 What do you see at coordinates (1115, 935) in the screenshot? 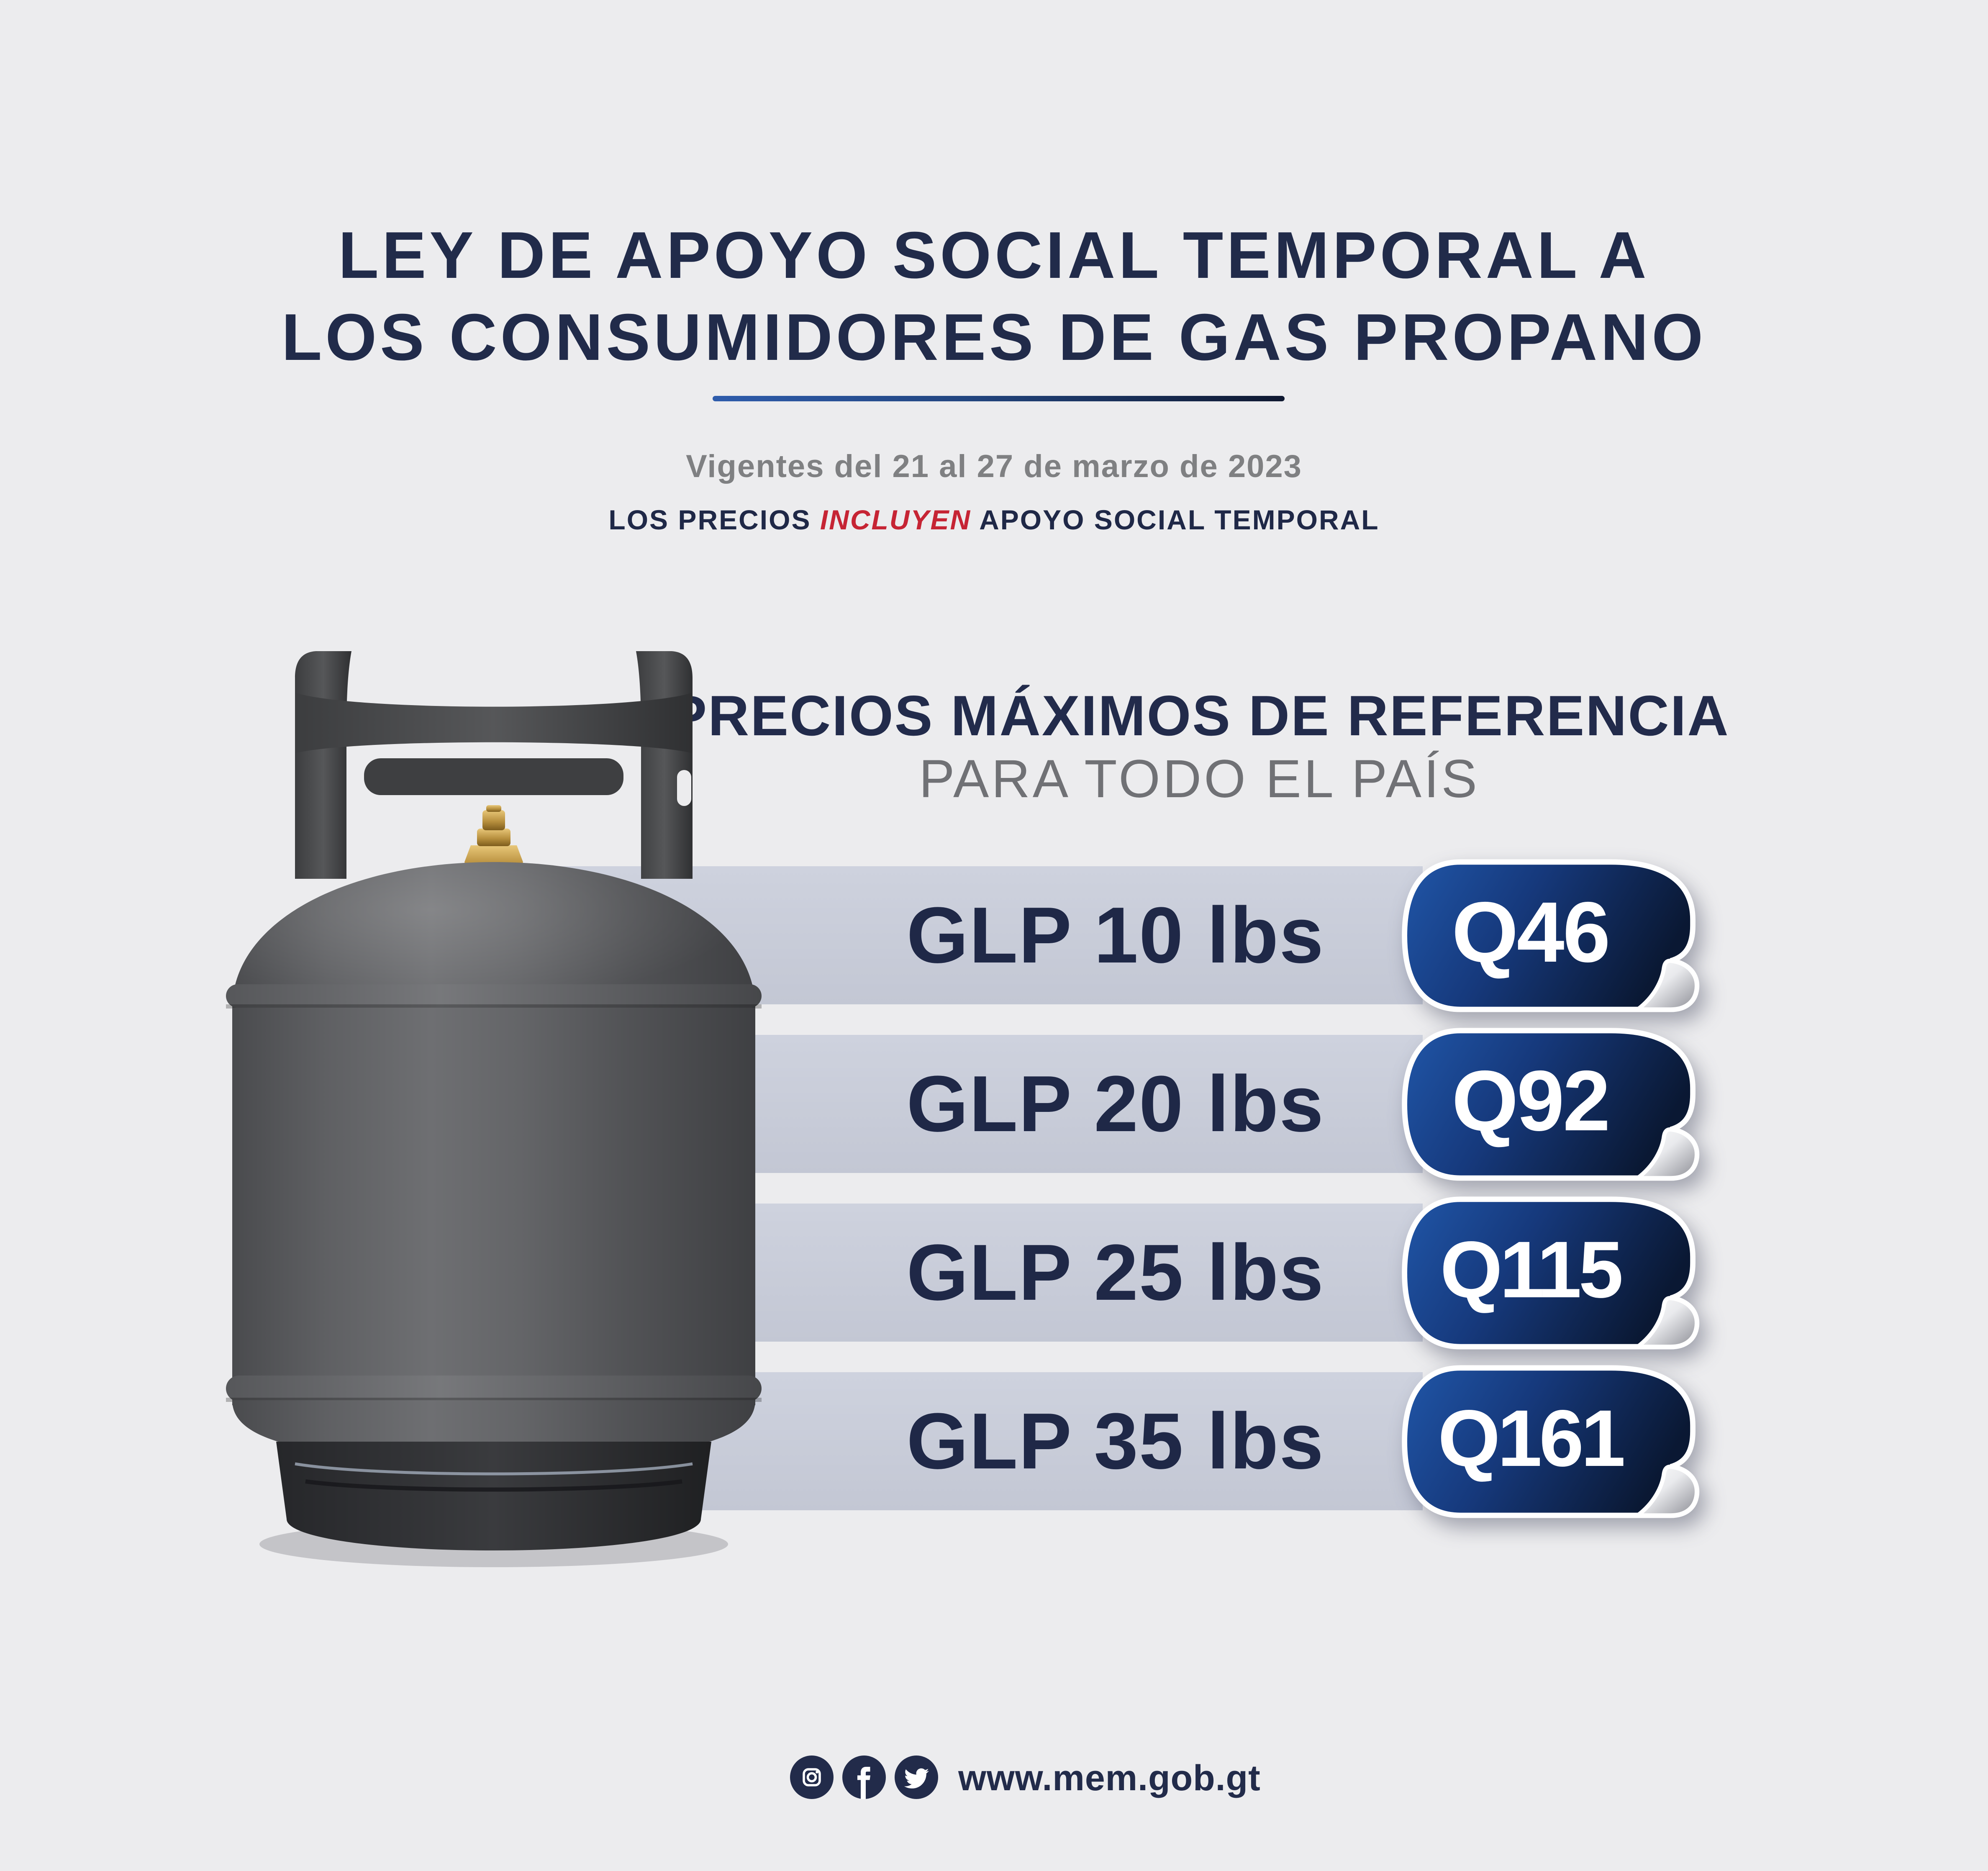
I see `price-row-label: GLP 10 lbs` at bounding box center [1115, 935].